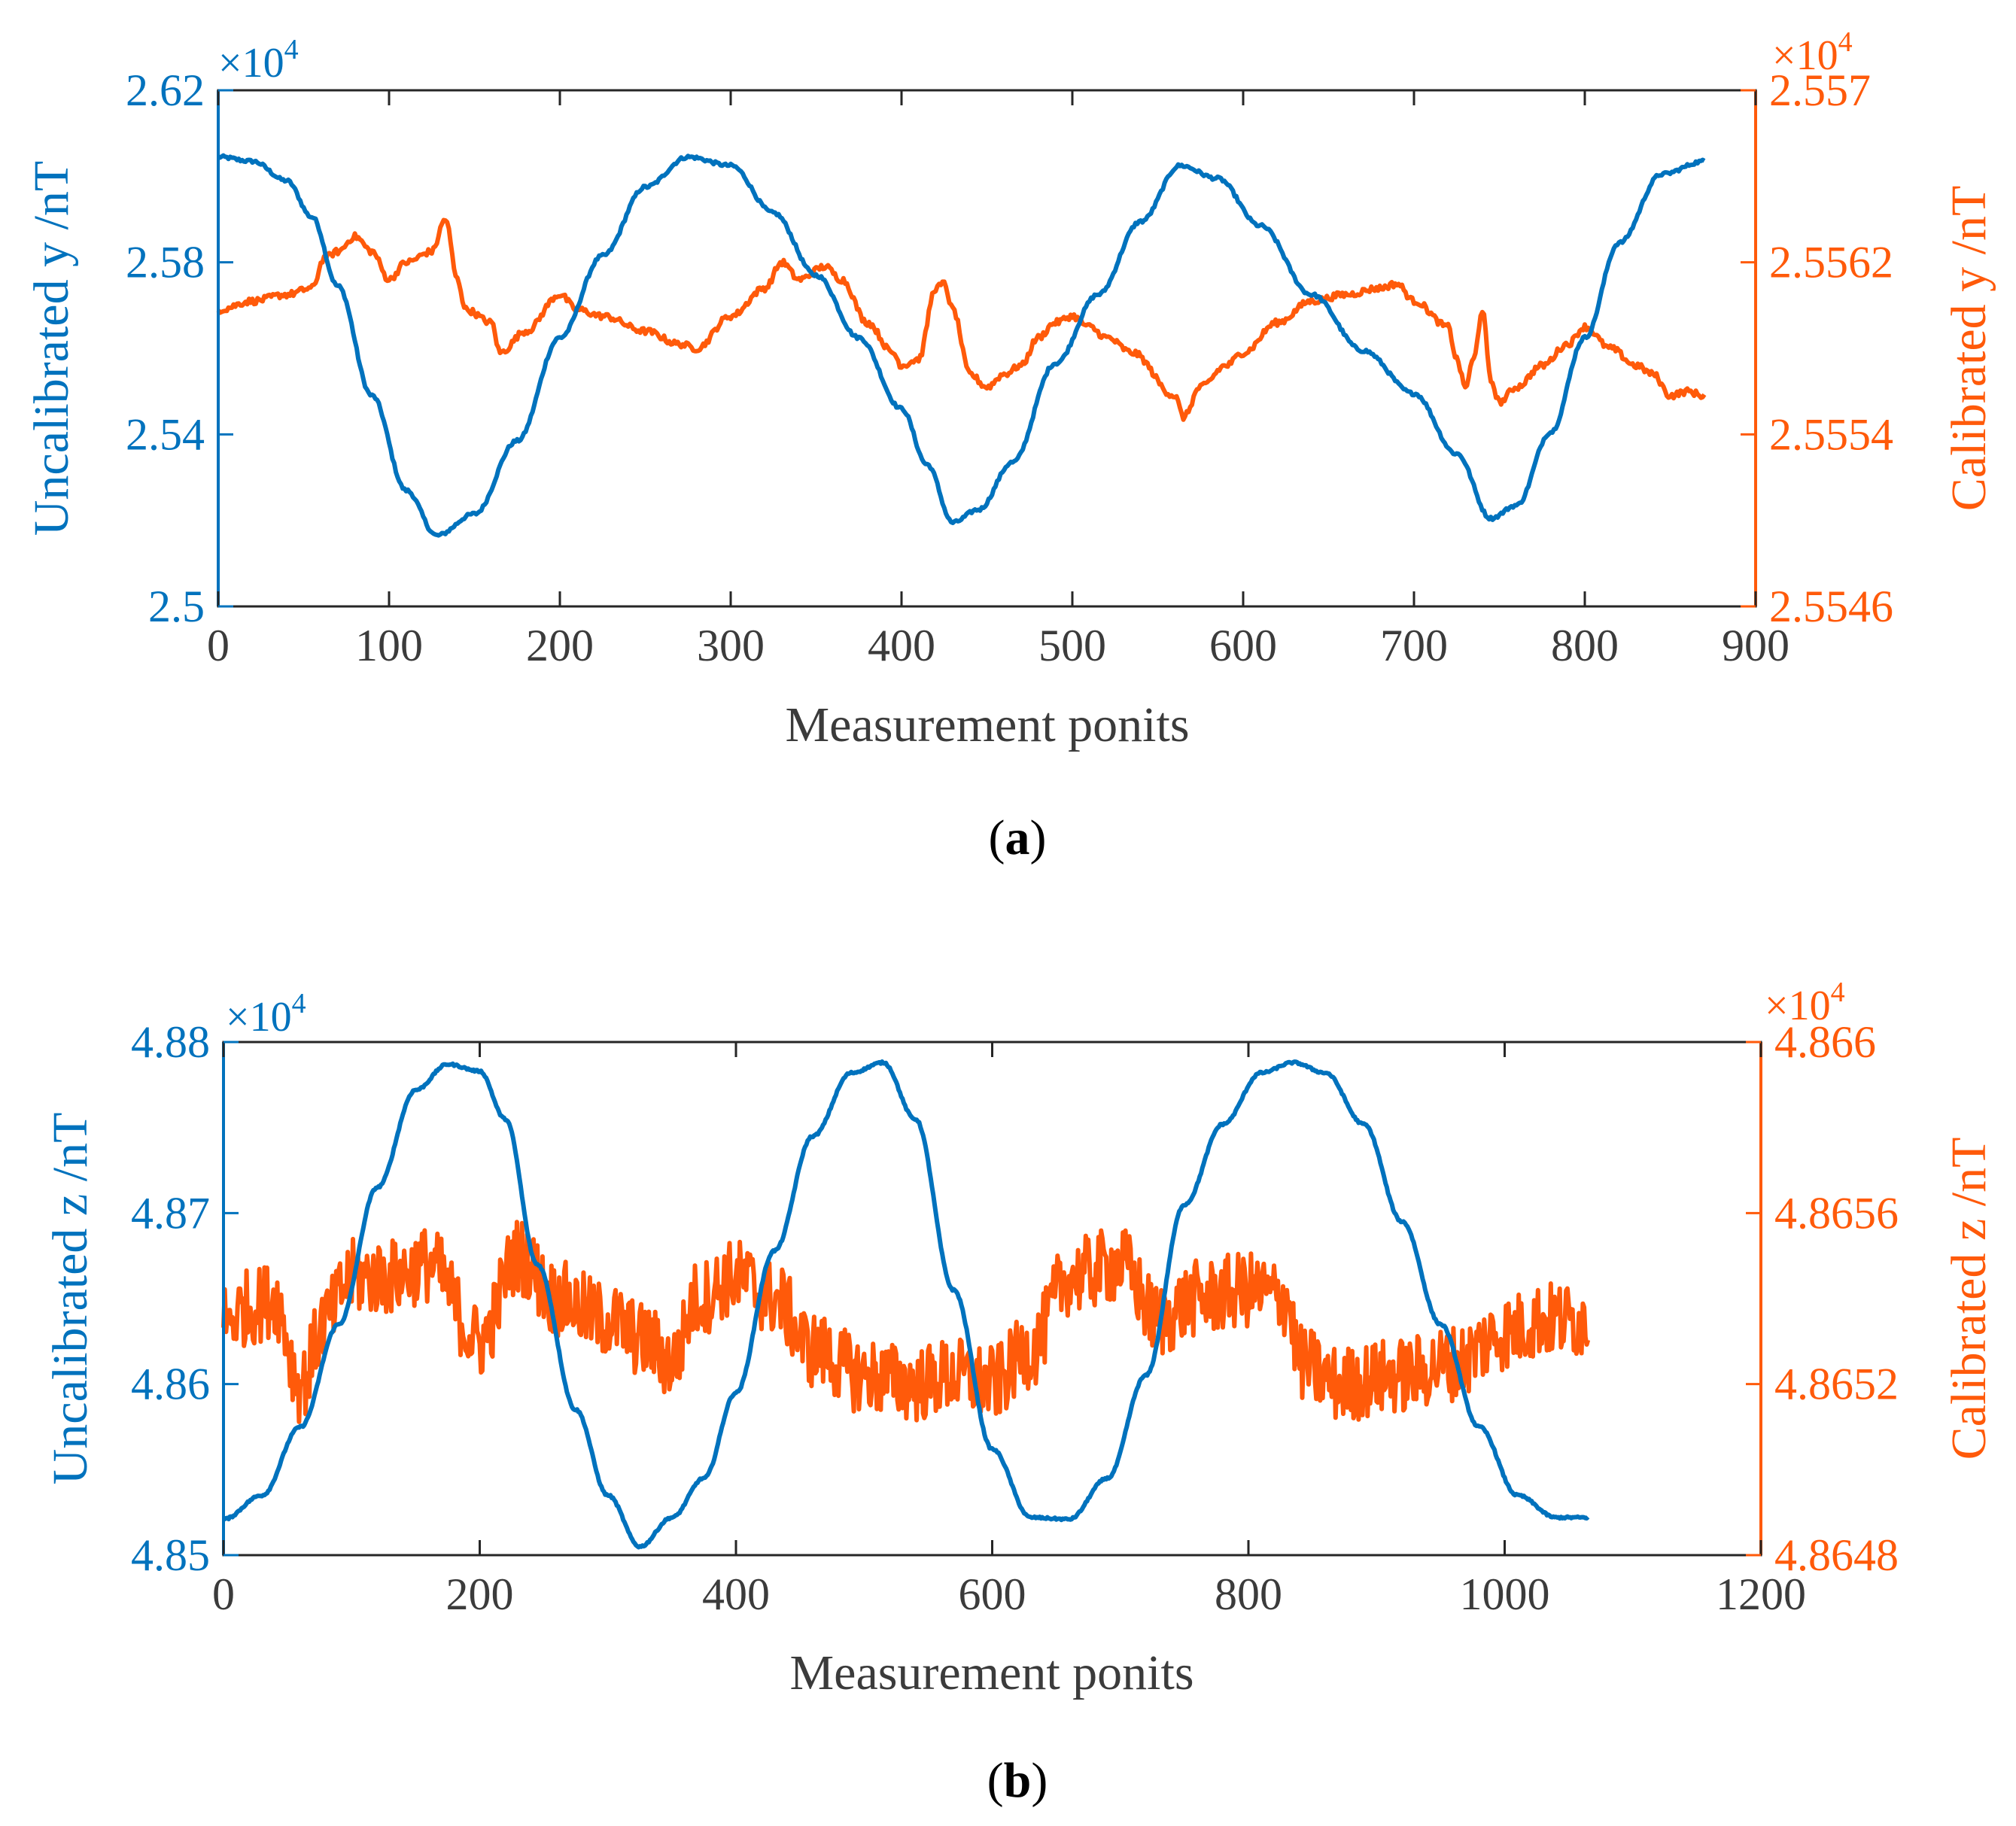 The width and height of the screenshot is (2016, 1826). Describe the element at coordinates (170, 1042) in the screenshot. I see `y-left-tick-label: 4.88` at that location.